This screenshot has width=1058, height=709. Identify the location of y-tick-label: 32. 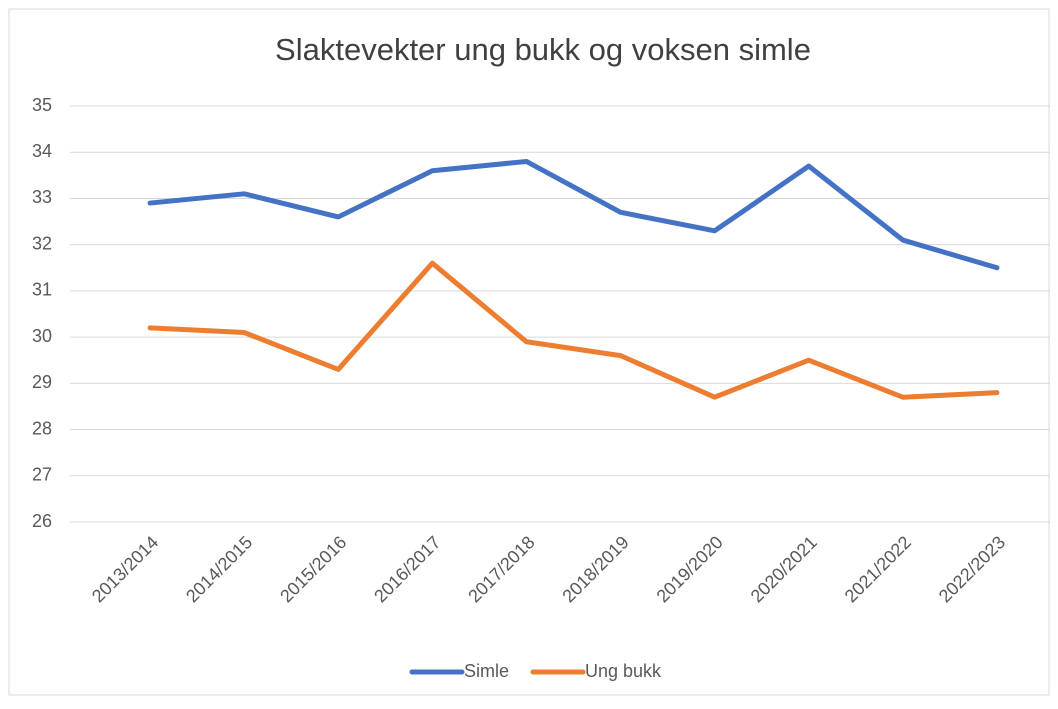
(42, 243).